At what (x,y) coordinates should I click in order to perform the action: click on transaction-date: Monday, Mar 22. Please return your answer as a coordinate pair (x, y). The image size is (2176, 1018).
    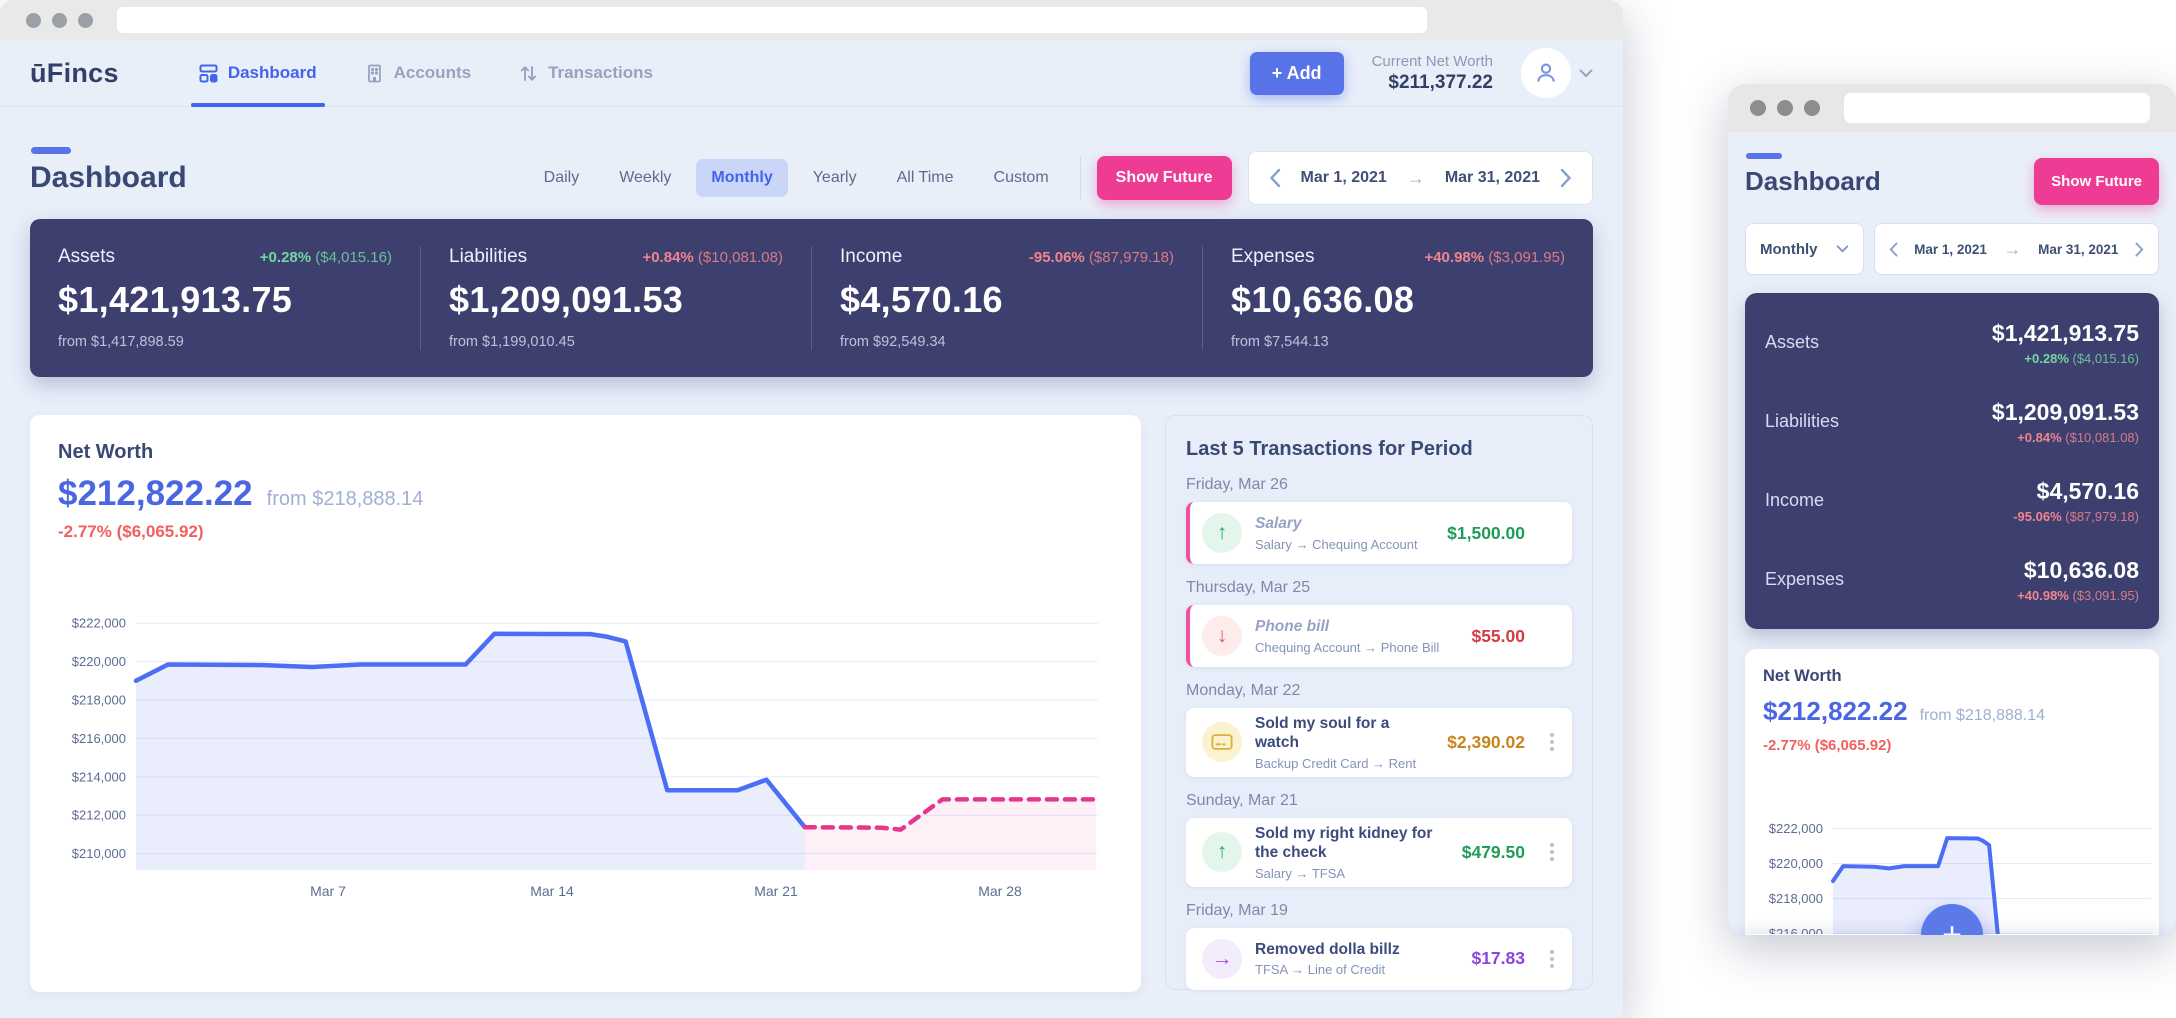
    Looking at the image, I should click on (1243, 690).